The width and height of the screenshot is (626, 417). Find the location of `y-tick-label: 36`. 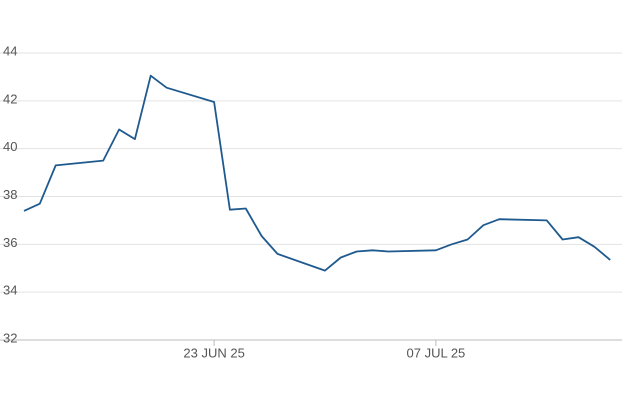

y-tick-label: 36 is located at coordinates (10, 242).